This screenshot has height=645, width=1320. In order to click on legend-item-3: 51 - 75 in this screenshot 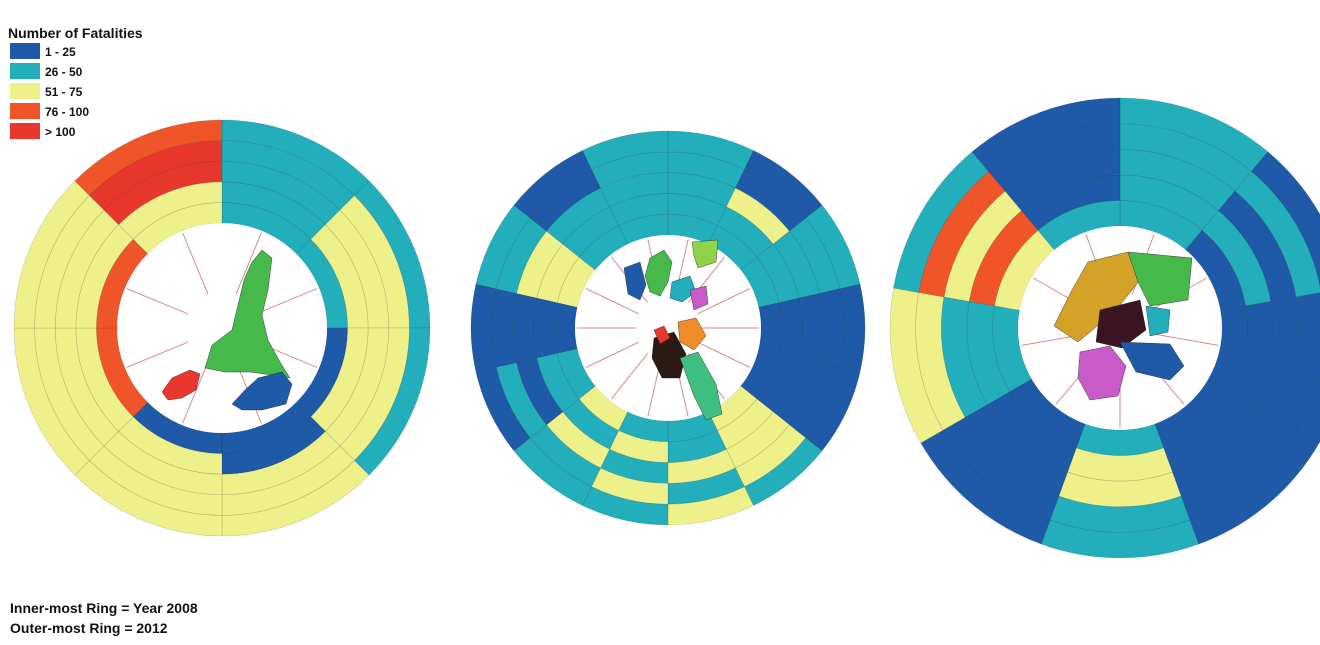, I will do `click(46, 91)`.